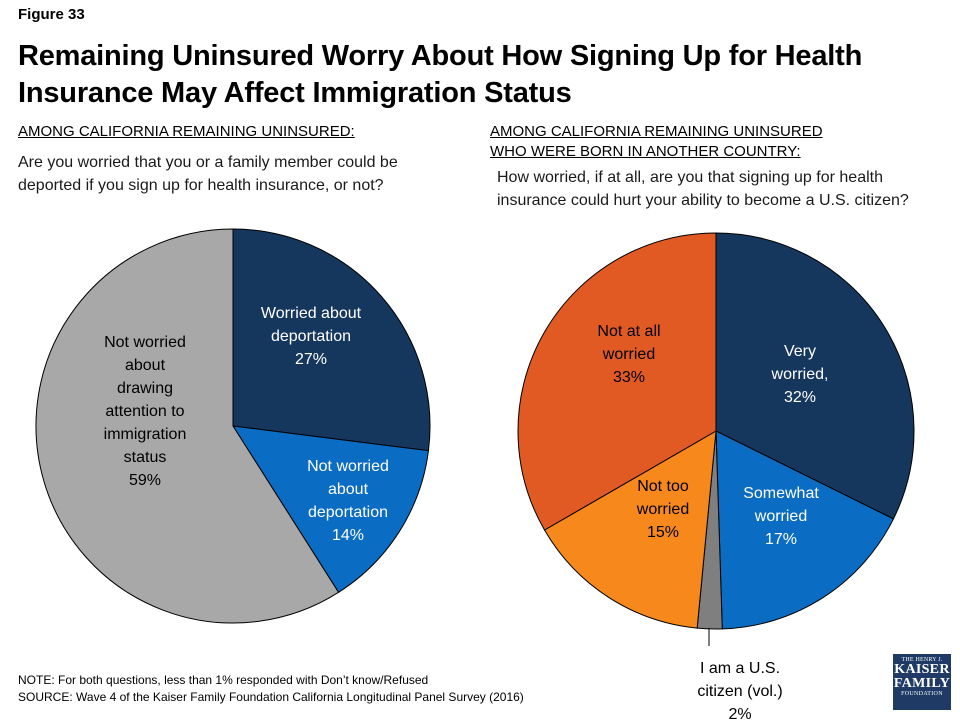 The width and height of the screenshot is (960, 720). Describe the element at coordinates (922, 660) in the screenshot. I see `logo-line1: THE HENRY J.` at that location.